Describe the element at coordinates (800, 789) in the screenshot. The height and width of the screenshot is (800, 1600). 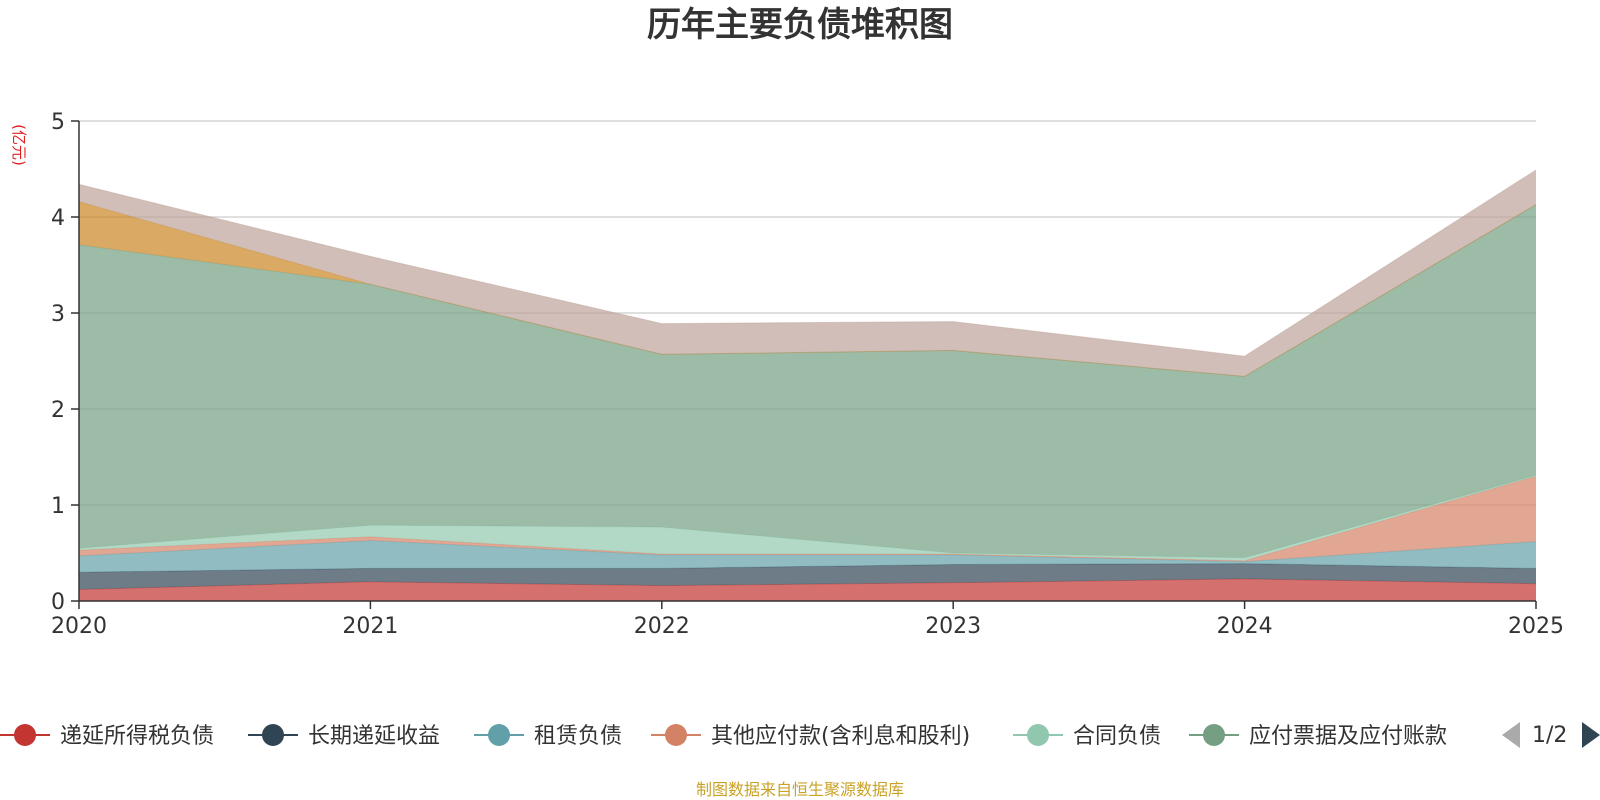
I see `data-source-note: 制图数据来自恒生聚源数据库` at that location.